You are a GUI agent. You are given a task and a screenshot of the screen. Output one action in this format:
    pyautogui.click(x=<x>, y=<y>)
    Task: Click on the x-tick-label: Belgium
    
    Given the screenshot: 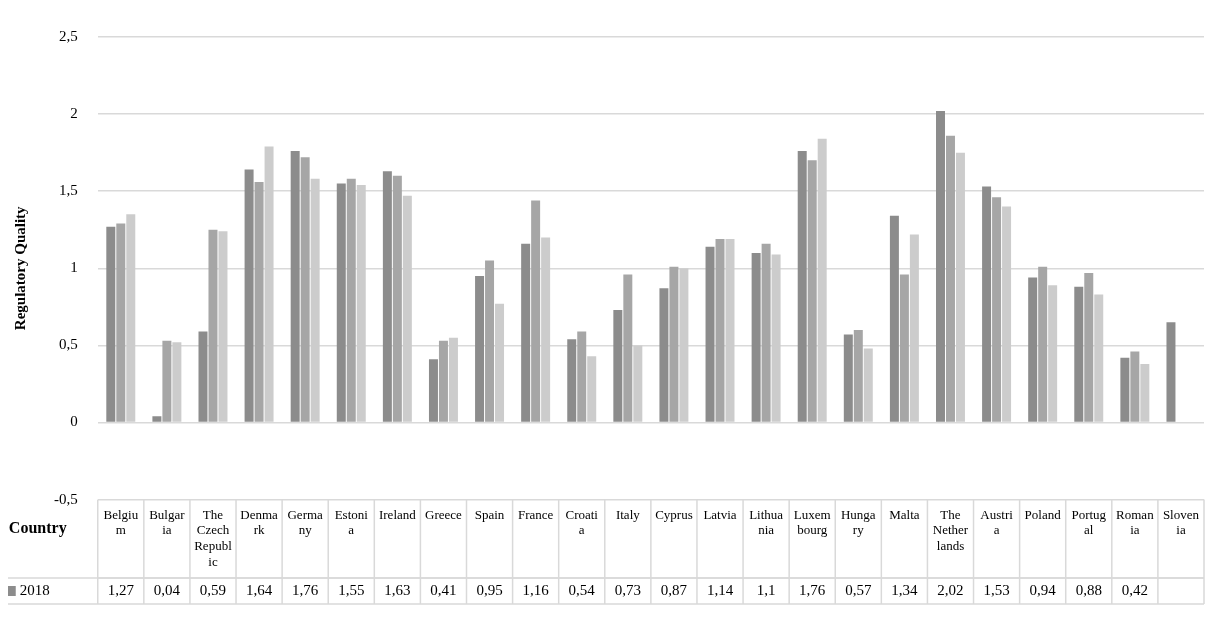 What is the action you would take?
    pyautogui.click(x=121, y=522)
    